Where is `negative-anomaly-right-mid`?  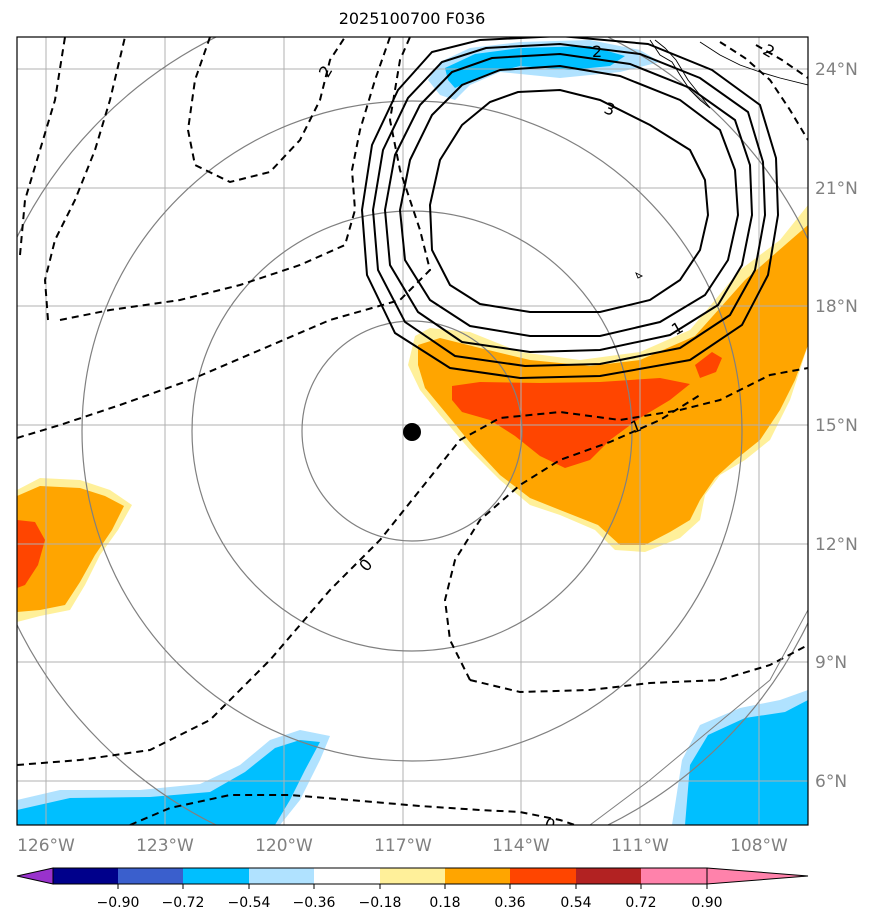 negative-anomaly-right-mid is located at coordinates (746, 762).